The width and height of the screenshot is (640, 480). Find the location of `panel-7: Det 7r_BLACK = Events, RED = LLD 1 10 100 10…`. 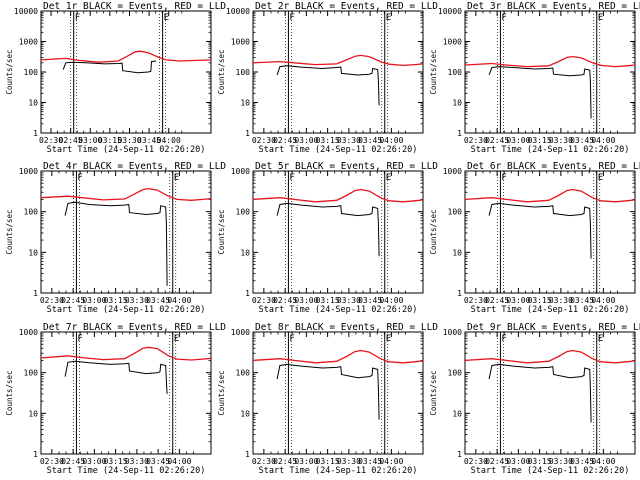

panel-7: Det 7r_BLACK = Events, RED = LLD 1 10 100 10… is located at coordinates (115, 399).